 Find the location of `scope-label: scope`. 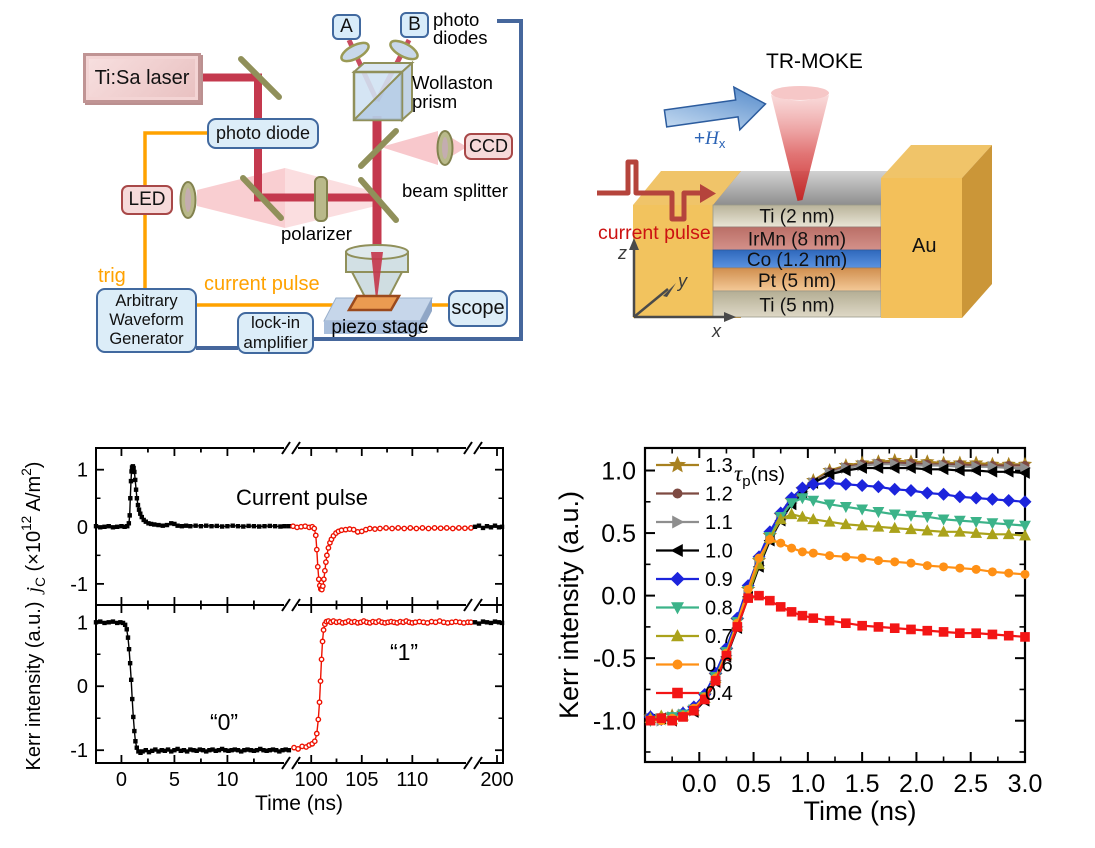

scope-label: scope is located at coordinates (478, 308).